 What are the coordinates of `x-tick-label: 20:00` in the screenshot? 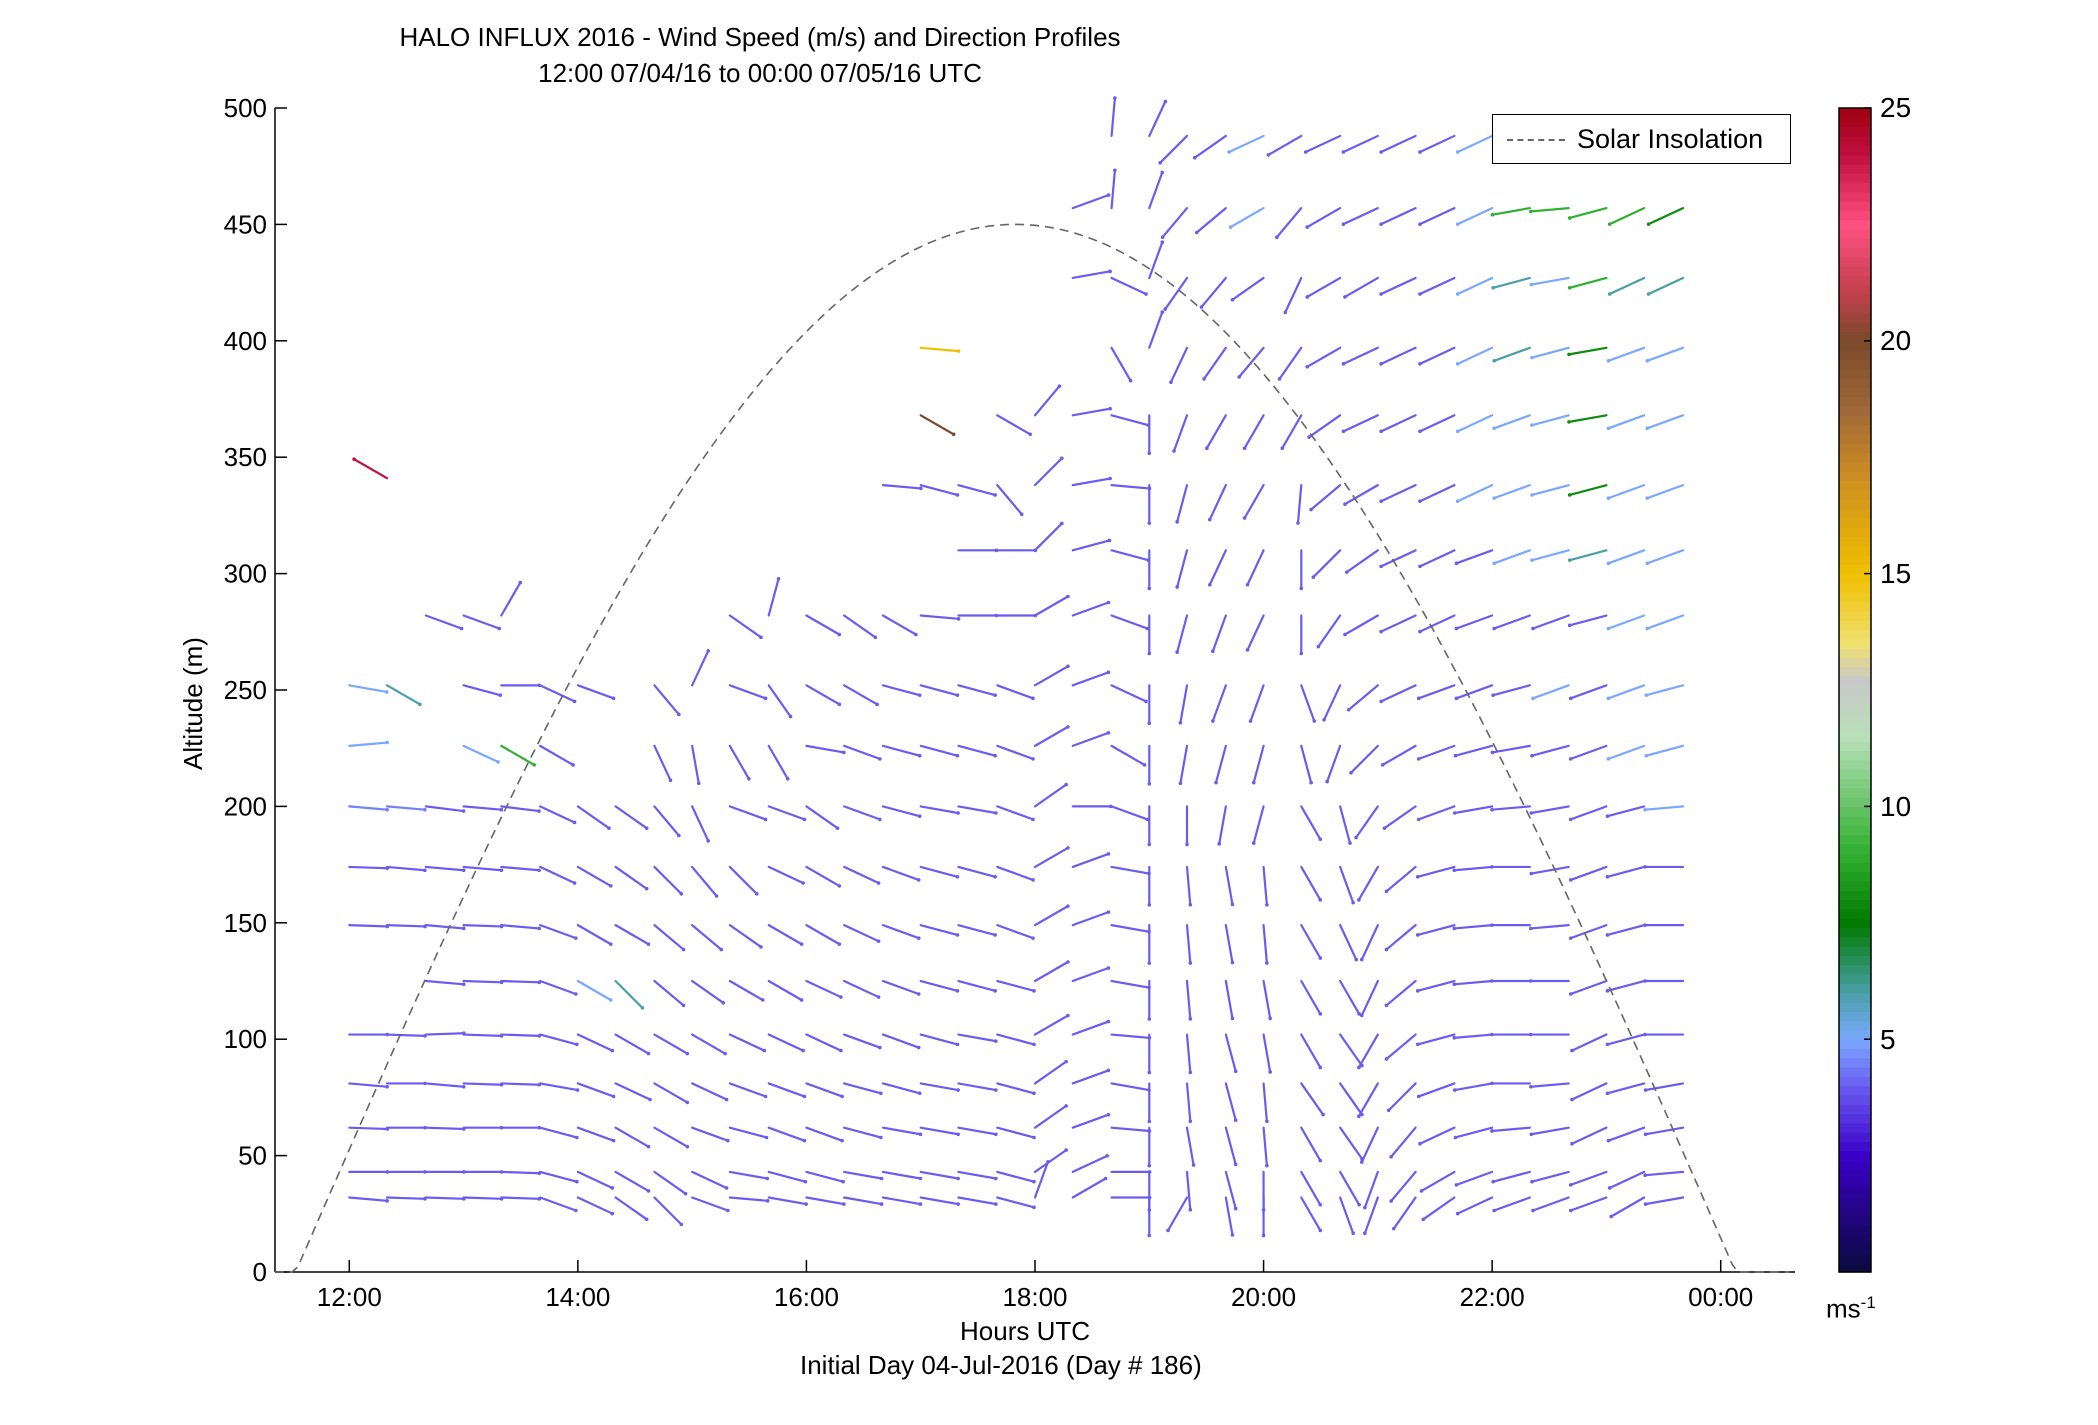 It's located at (1263, 1297).